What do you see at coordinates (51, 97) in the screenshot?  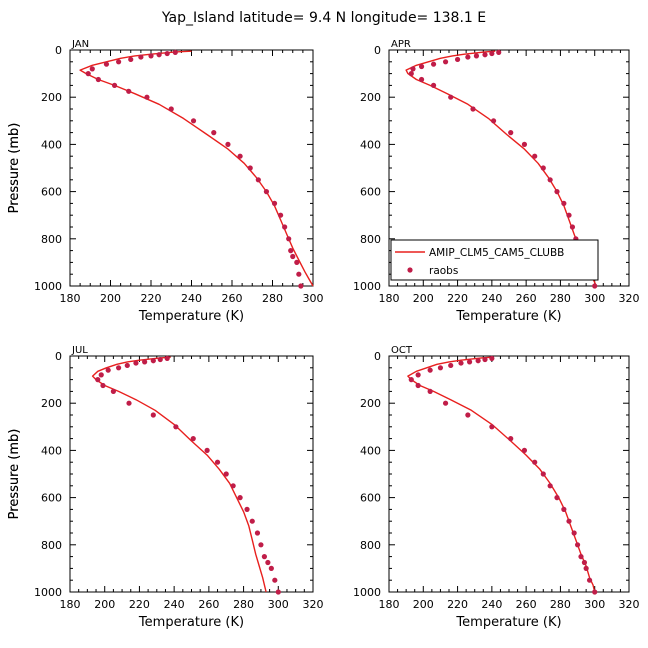 I see `y-tick-label: 200` at bounding box center [51, 97].